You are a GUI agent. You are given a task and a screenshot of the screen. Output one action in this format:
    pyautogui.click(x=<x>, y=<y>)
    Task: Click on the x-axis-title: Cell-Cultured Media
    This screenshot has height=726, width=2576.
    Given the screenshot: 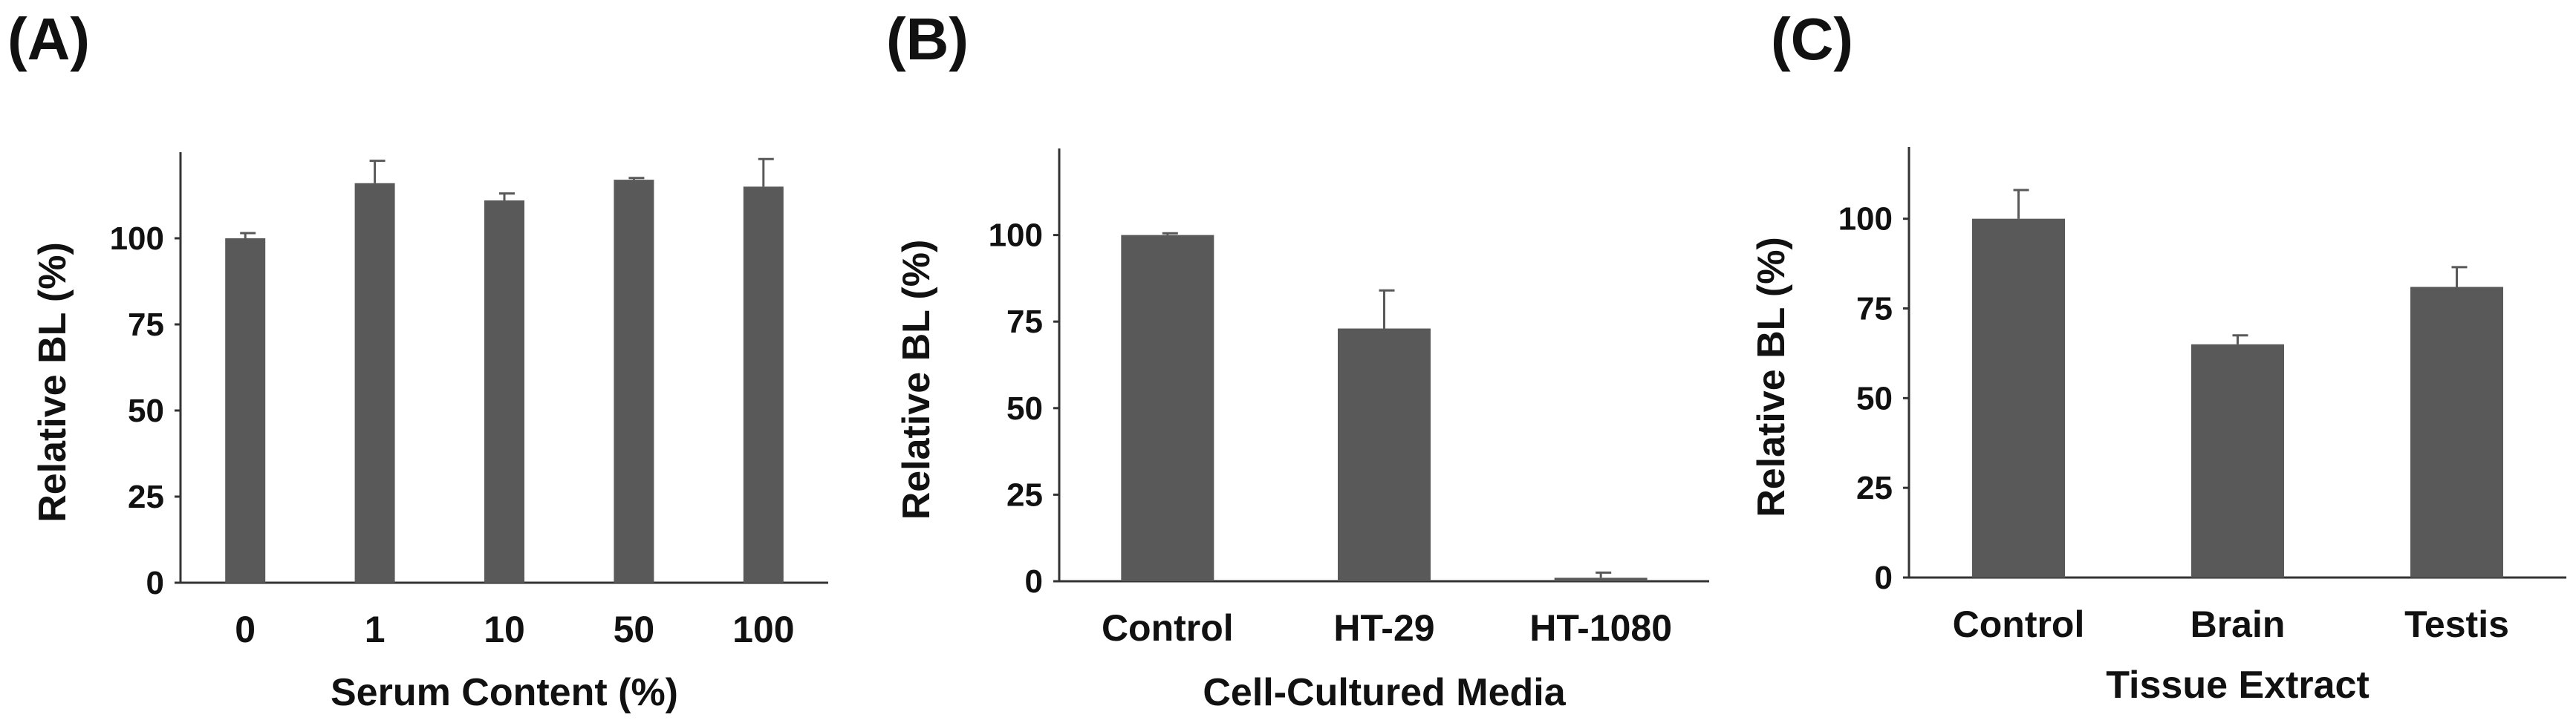 What is the action you would take?
    pyautogui.click(x=1384, y=692)
    